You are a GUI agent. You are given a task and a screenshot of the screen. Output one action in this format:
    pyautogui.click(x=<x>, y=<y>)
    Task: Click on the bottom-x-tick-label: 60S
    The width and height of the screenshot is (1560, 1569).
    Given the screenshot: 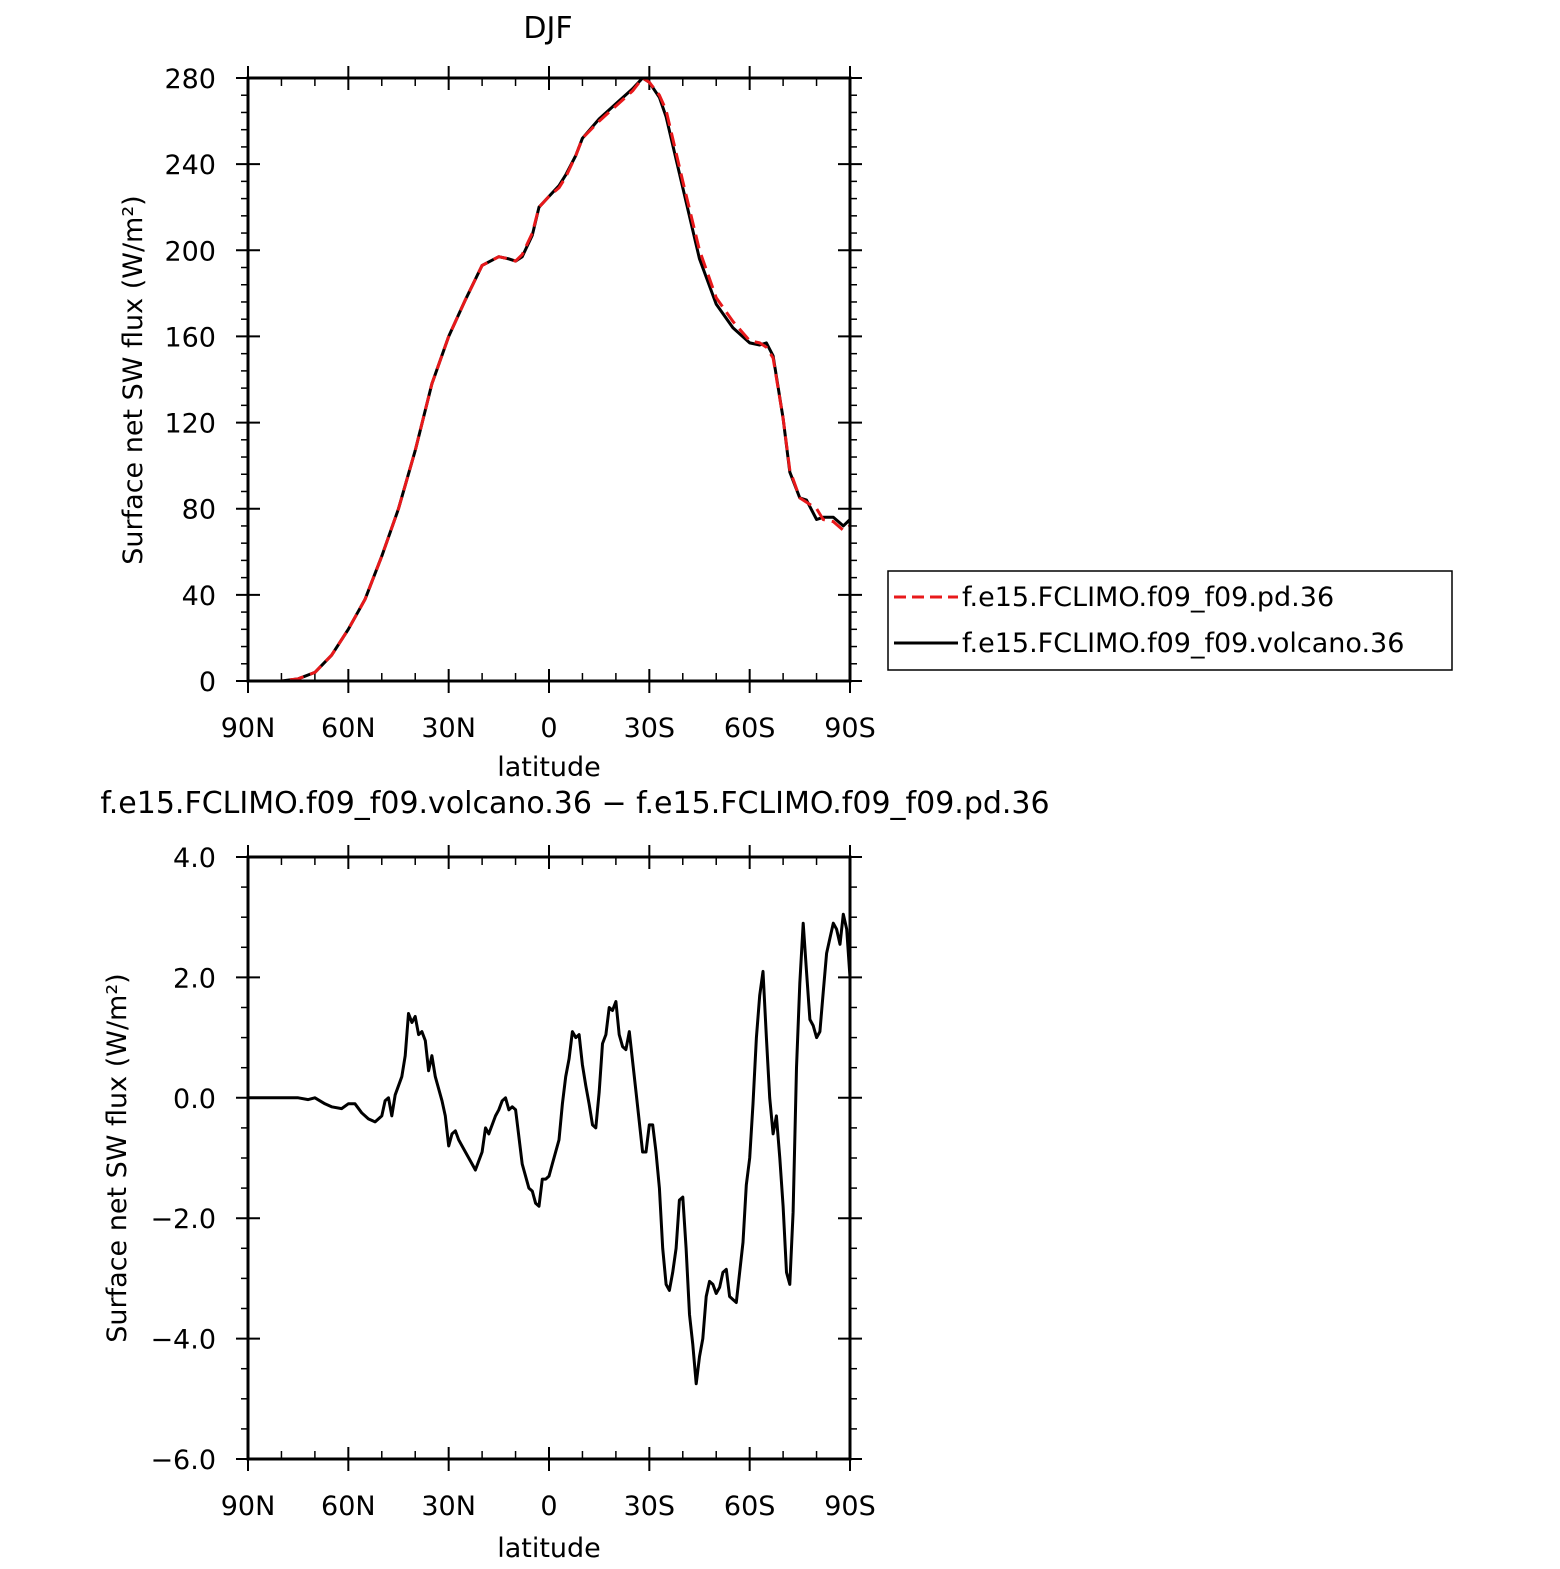 What is the action you would take?
    pyautogui.click(x=750, y=1506)
    